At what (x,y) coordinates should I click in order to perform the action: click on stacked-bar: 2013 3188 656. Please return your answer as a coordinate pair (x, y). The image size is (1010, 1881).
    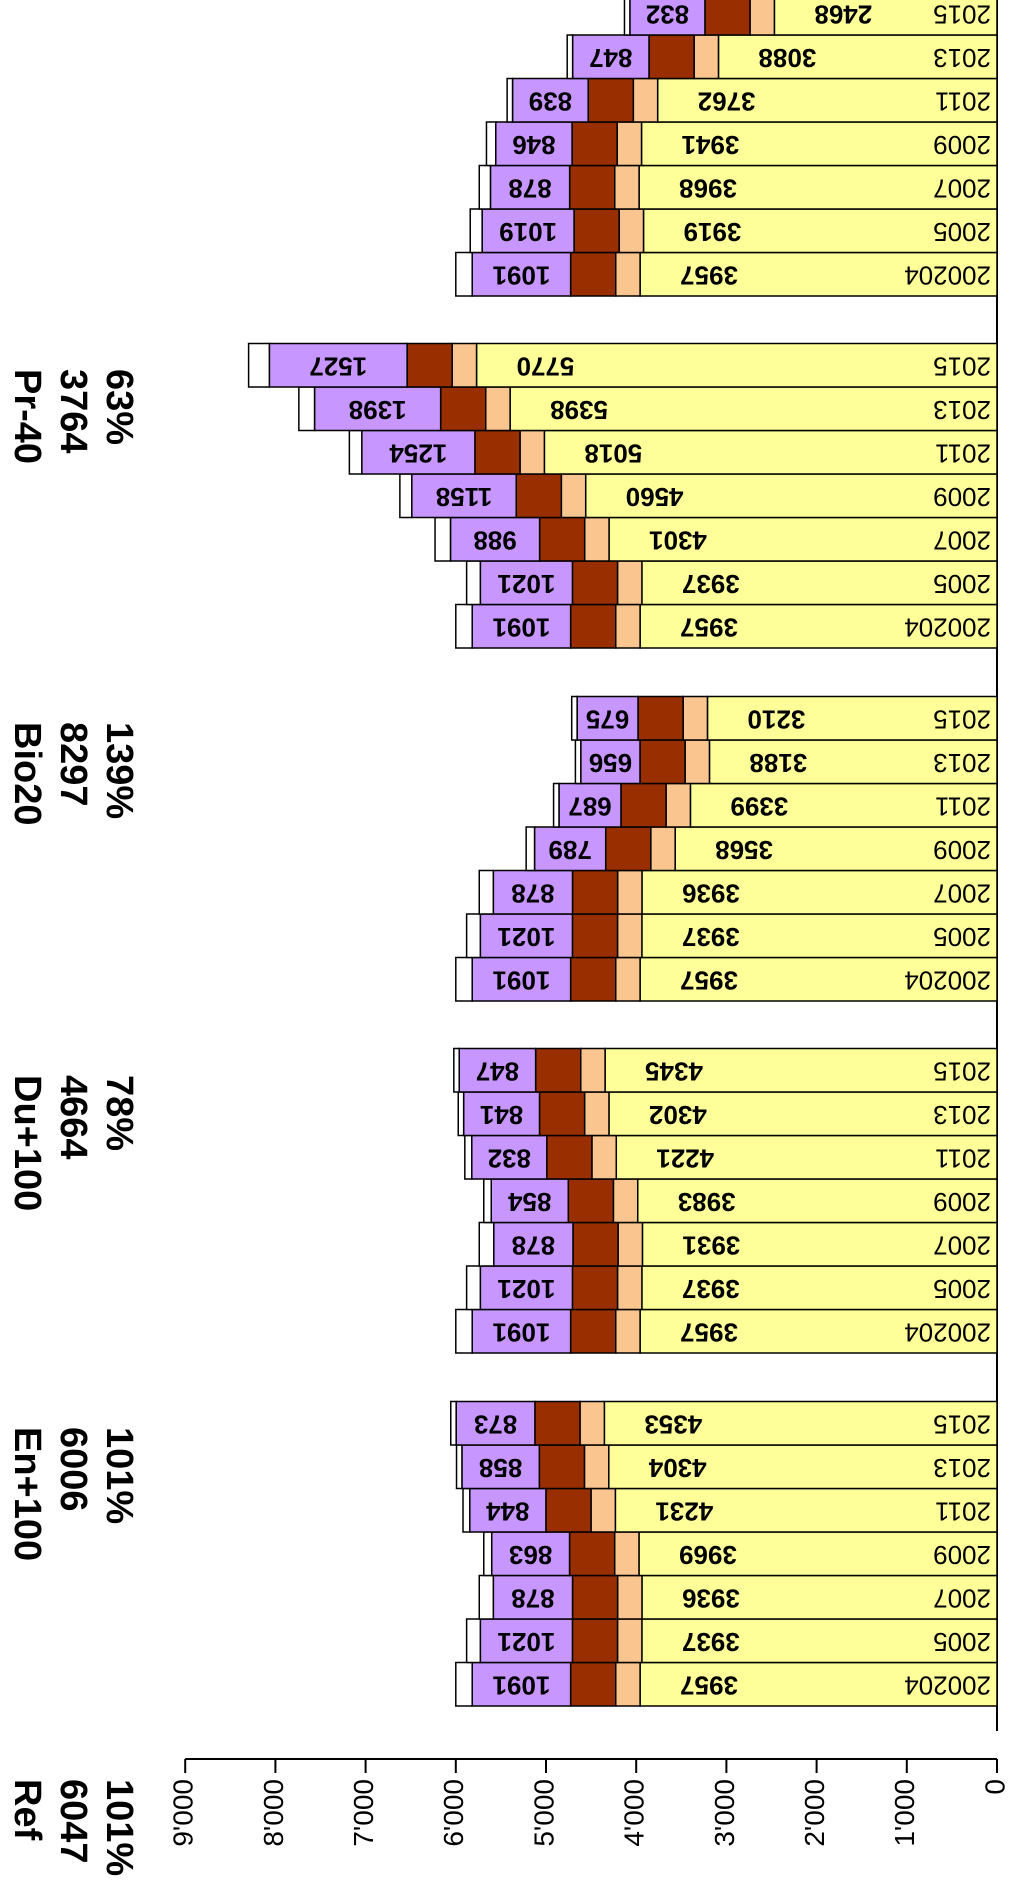
    Looking at the image, I should click on (786, 762).